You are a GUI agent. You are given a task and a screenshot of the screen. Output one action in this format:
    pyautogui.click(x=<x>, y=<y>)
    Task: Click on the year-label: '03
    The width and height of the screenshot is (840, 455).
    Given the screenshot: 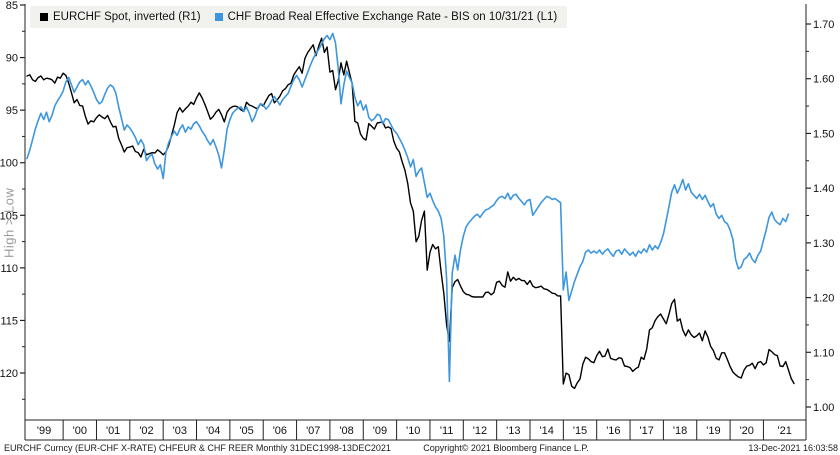 What is the action you would take?
    pyautogui.click(x=180, y=431)
    